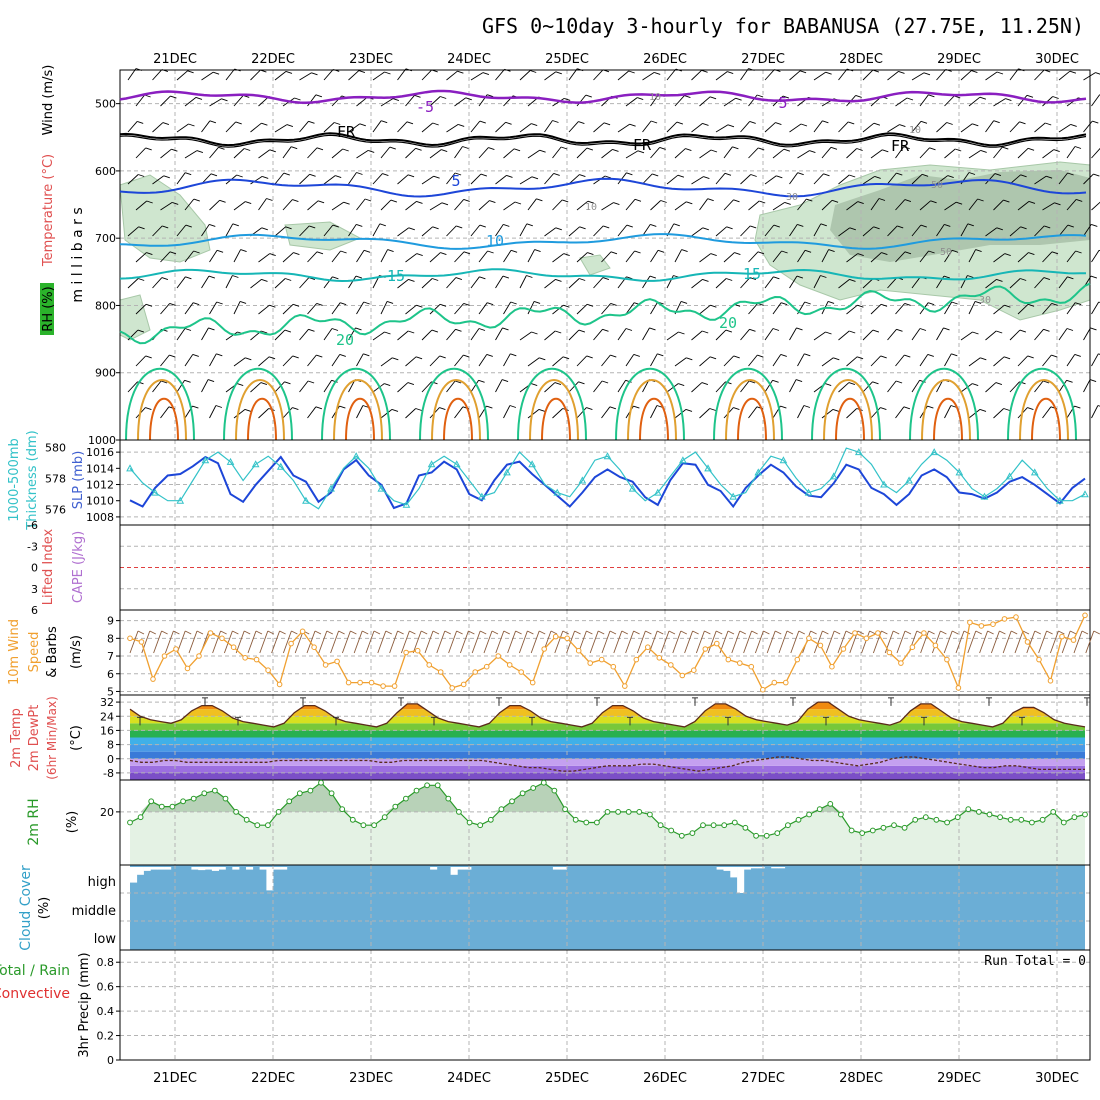  What do you see at coordinates (105, 171) in the screenshot?
I see `pressure-tick-label: 600` at bounding box center [105, 171].